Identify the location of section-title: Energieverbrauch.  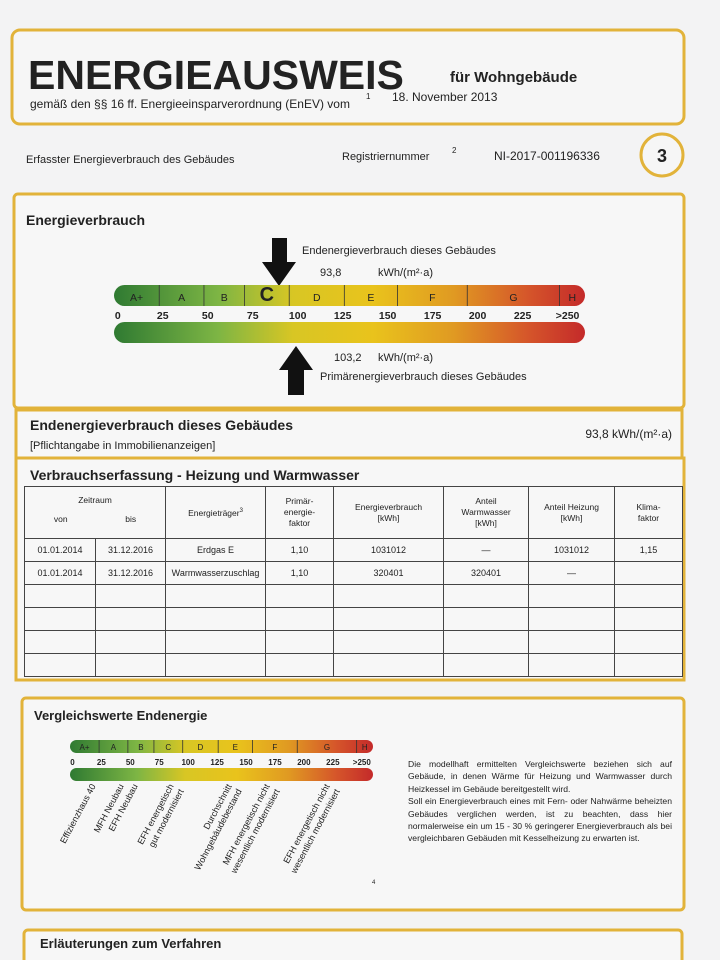
(85, 220).